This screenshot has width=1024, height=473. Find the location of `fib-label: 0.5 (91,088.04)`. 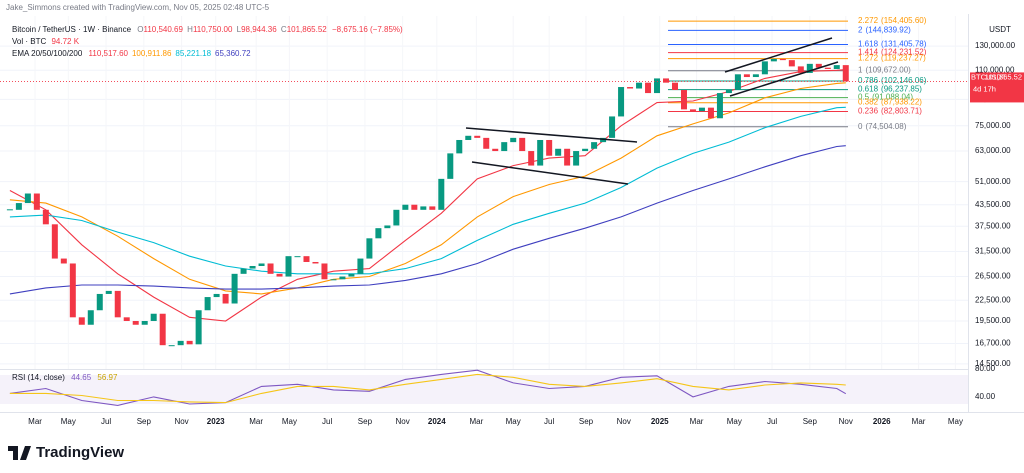

fib-label: 0.5 (91,088.04) is located at coordinates (885, 97).